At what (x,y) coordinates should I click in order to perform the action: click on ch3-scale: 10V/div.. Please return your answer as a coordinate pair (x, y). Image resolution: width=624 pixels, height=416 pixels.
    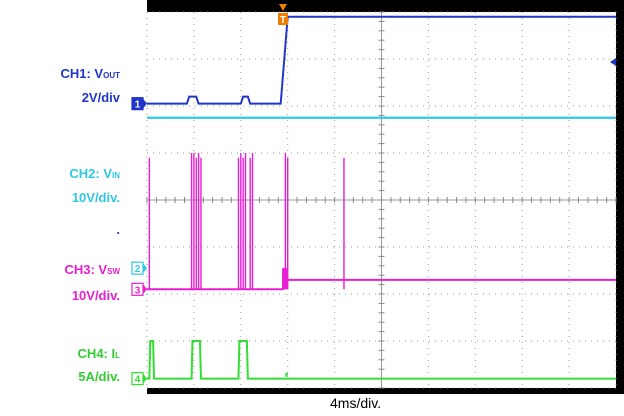
    Looking at the image, I should click on (95, 295).